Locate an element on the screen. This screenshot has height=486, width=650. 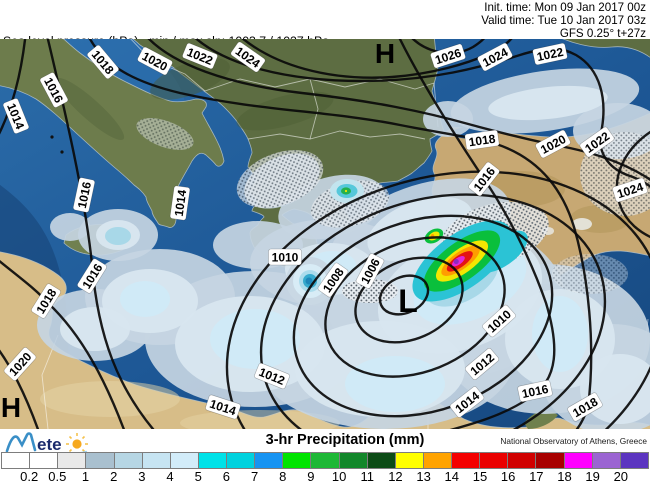
scale-label: 9 is located at coordinates (311, 476).